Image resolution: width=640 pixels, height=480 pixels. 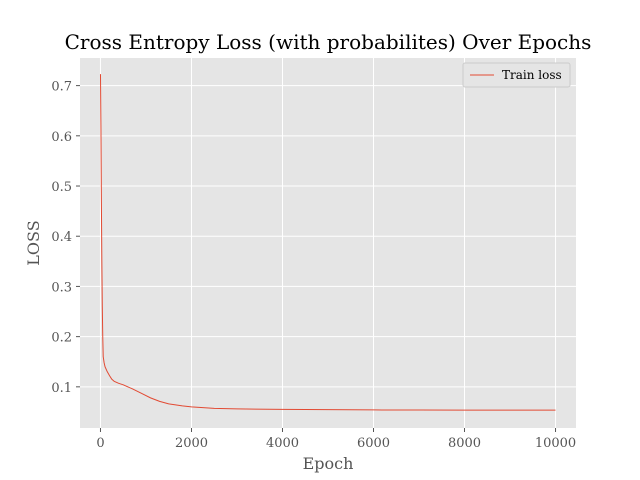 I want to click on legend-box, so click(x=516, y=75).